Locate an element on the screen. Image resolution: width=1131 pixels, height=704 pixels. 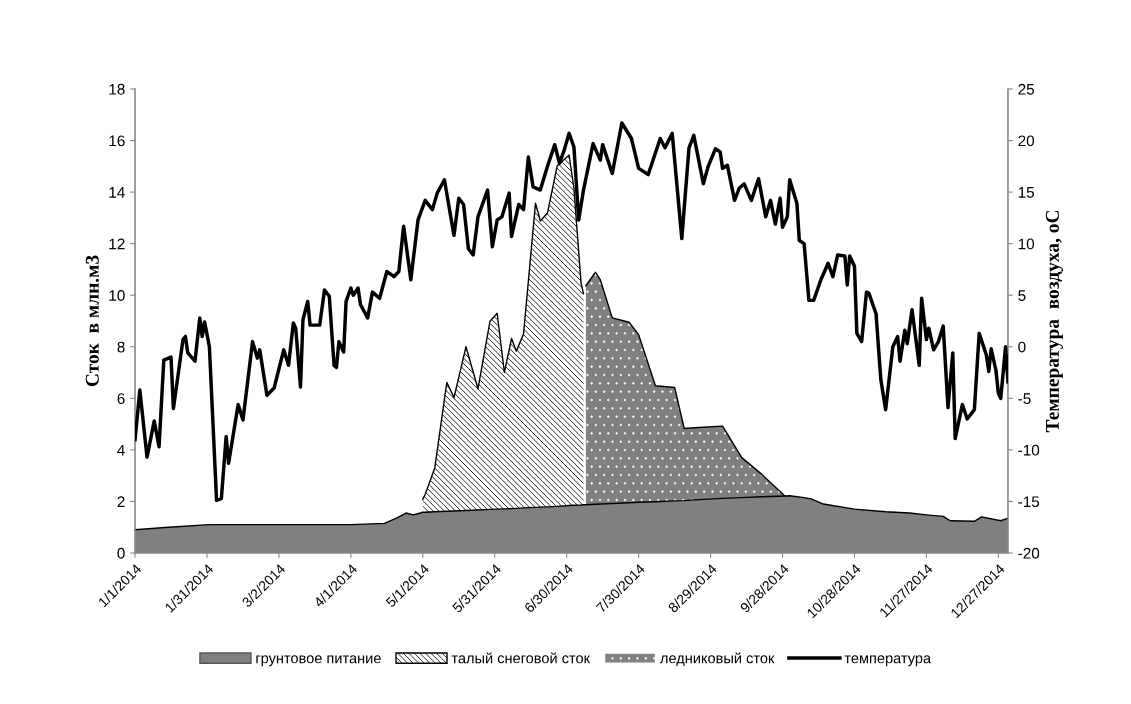
y-tick-label: 4 is located at coordinates (121, 450).